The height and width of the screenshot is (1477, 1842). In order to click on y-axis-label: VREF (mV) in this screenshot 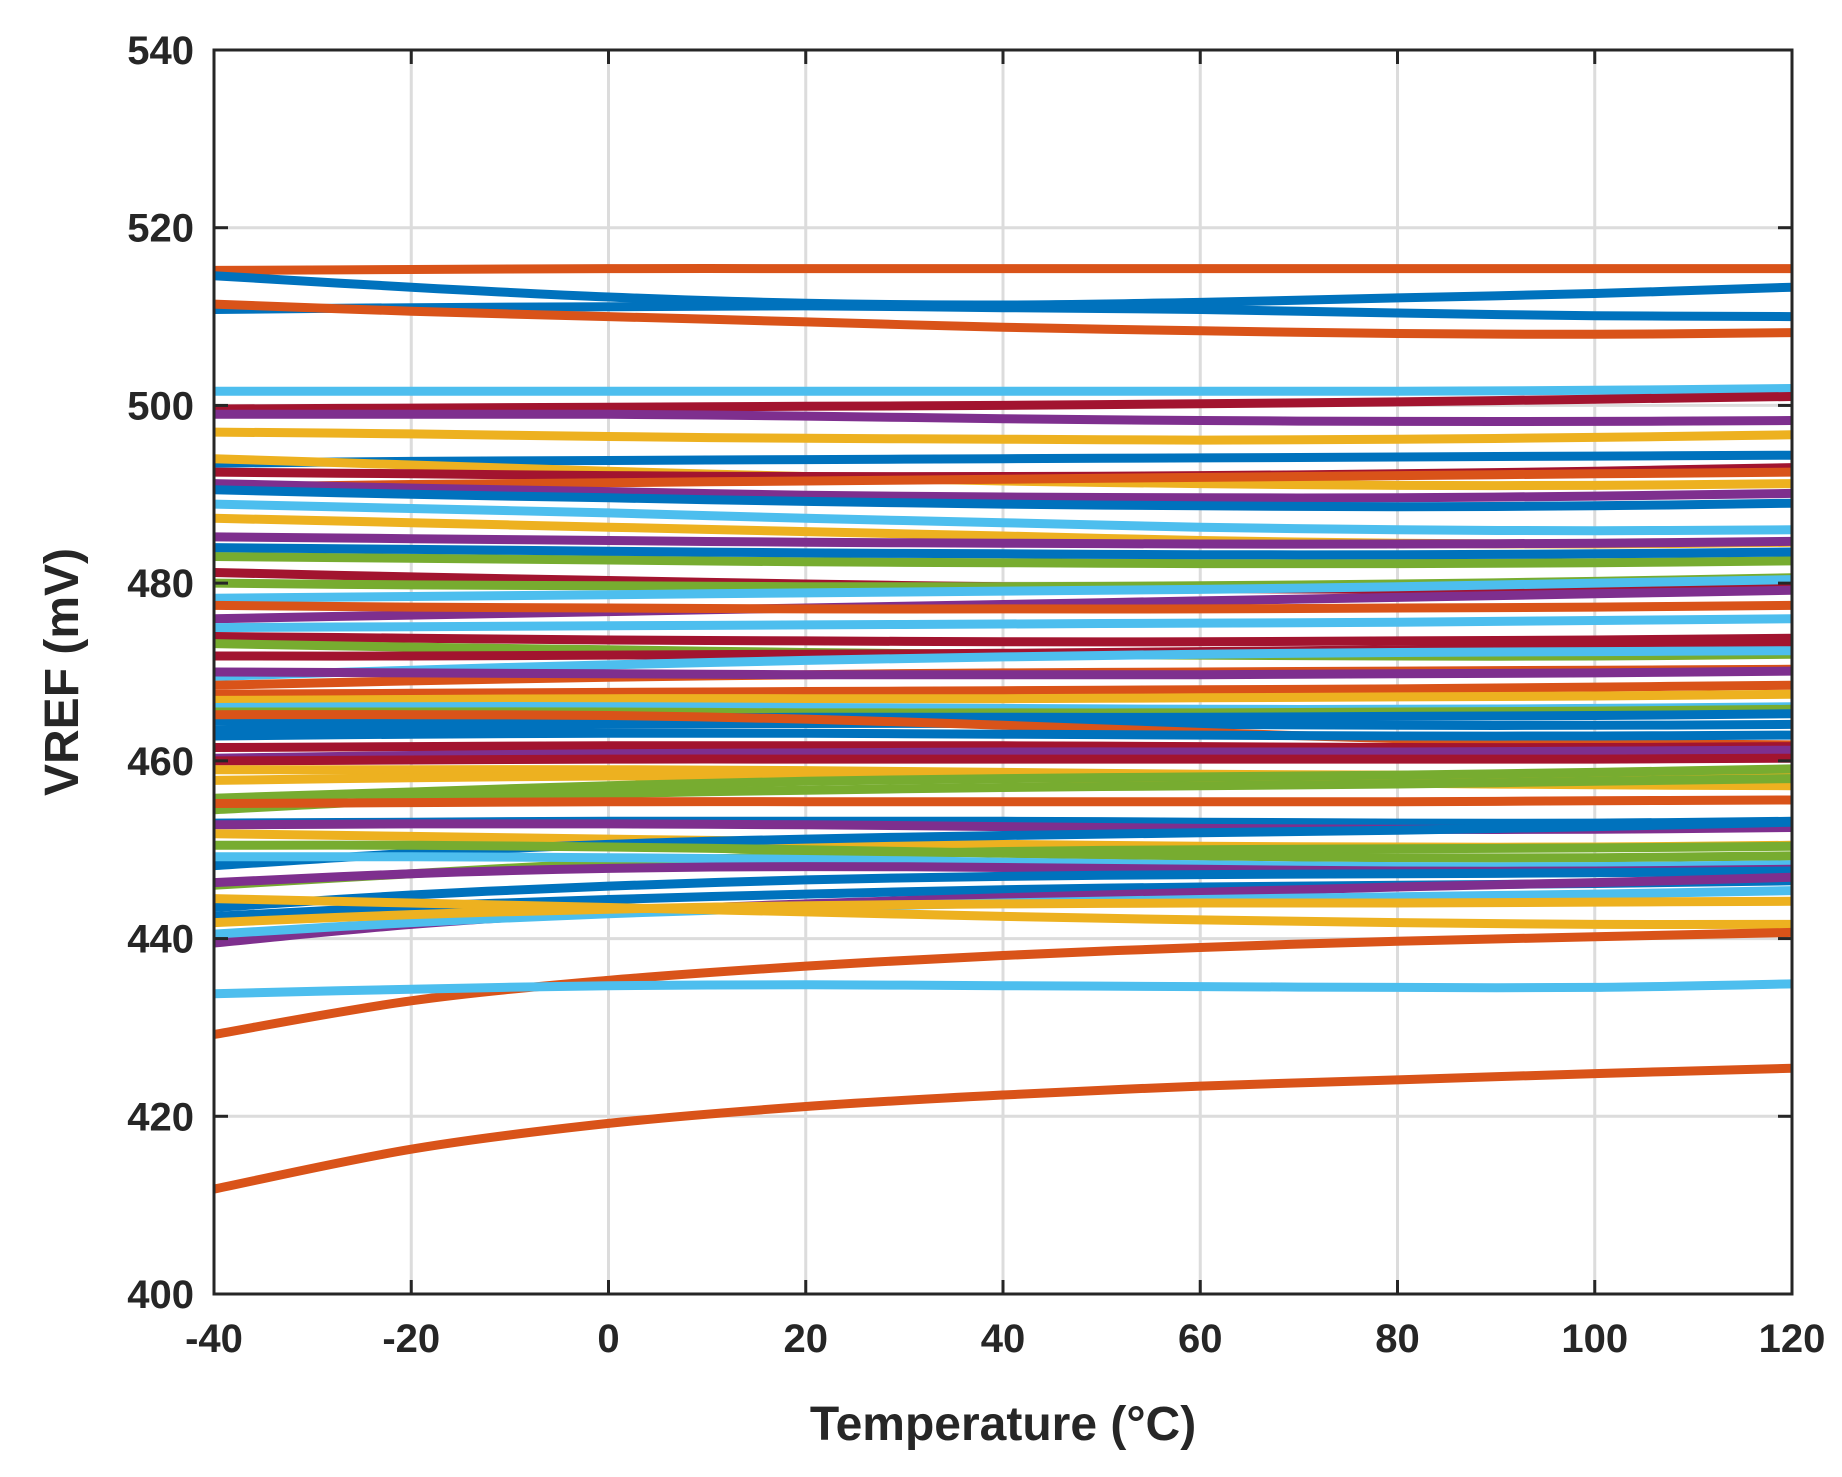, I will do `click(62, 672)`.